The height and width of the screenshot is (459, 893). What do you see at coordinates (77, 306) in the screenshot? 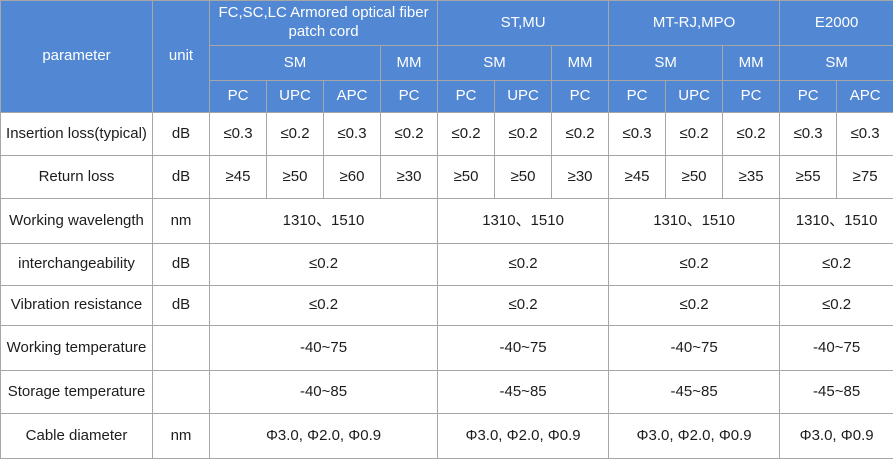
I see `row-label: Vibration resistance` at bounding box center [77, 306].